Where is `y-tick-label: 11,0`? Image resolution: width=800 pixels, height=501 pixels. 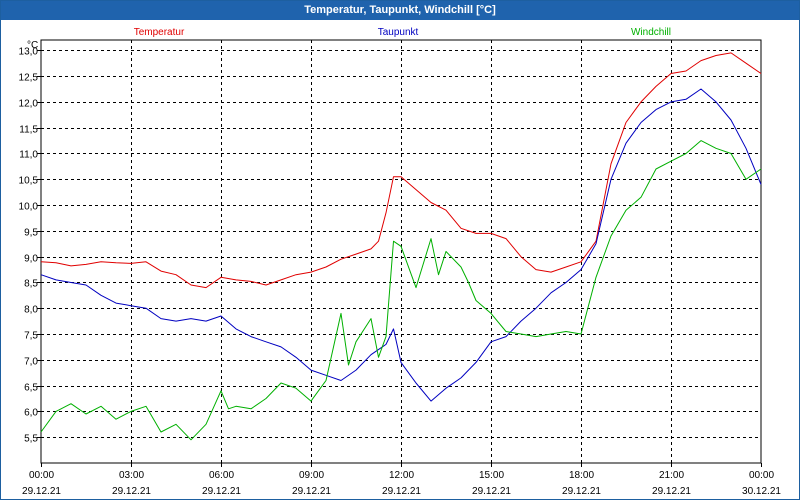
y-tick-label: 11,0 is located at coordinates (28, 155).